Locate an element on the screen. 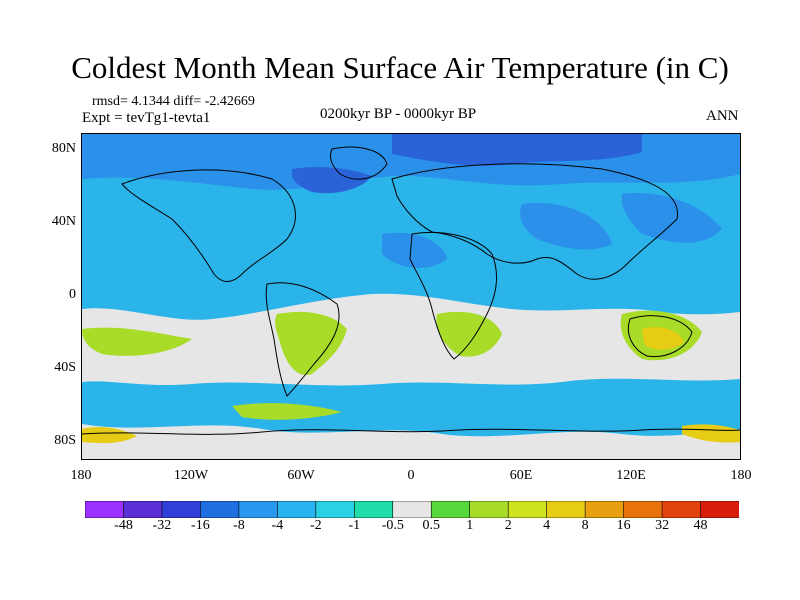 Image resolution: width=800 pixels, height=600 pixels. lon-label-0: 0 is located at coordinates (411, 475).